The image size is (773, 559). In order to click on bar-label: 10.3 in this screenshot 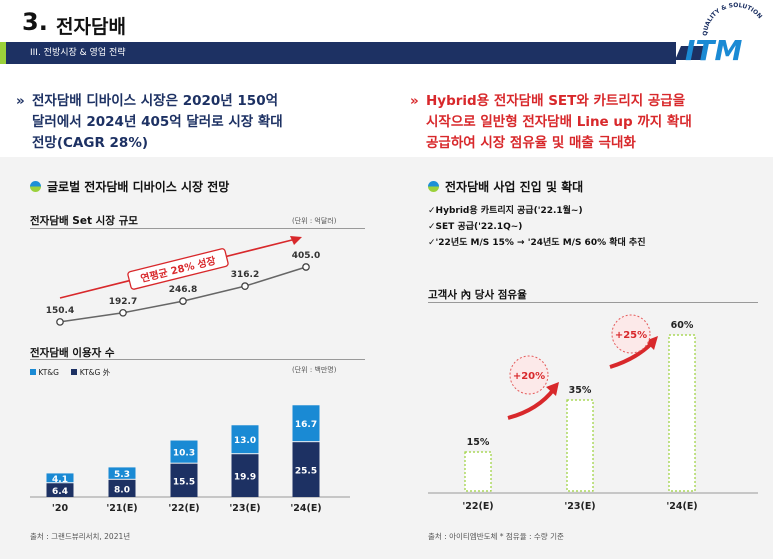, I will do `click(184, 454)`.